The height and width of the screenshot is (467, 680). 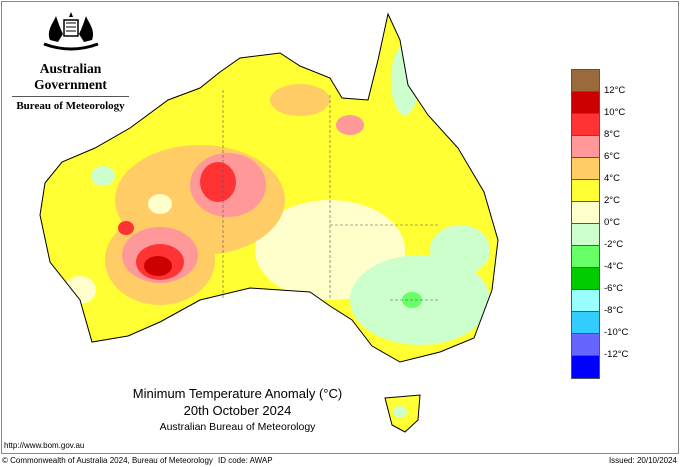 I want to click on legend-label: -4°C, so click(x=614, y=266).